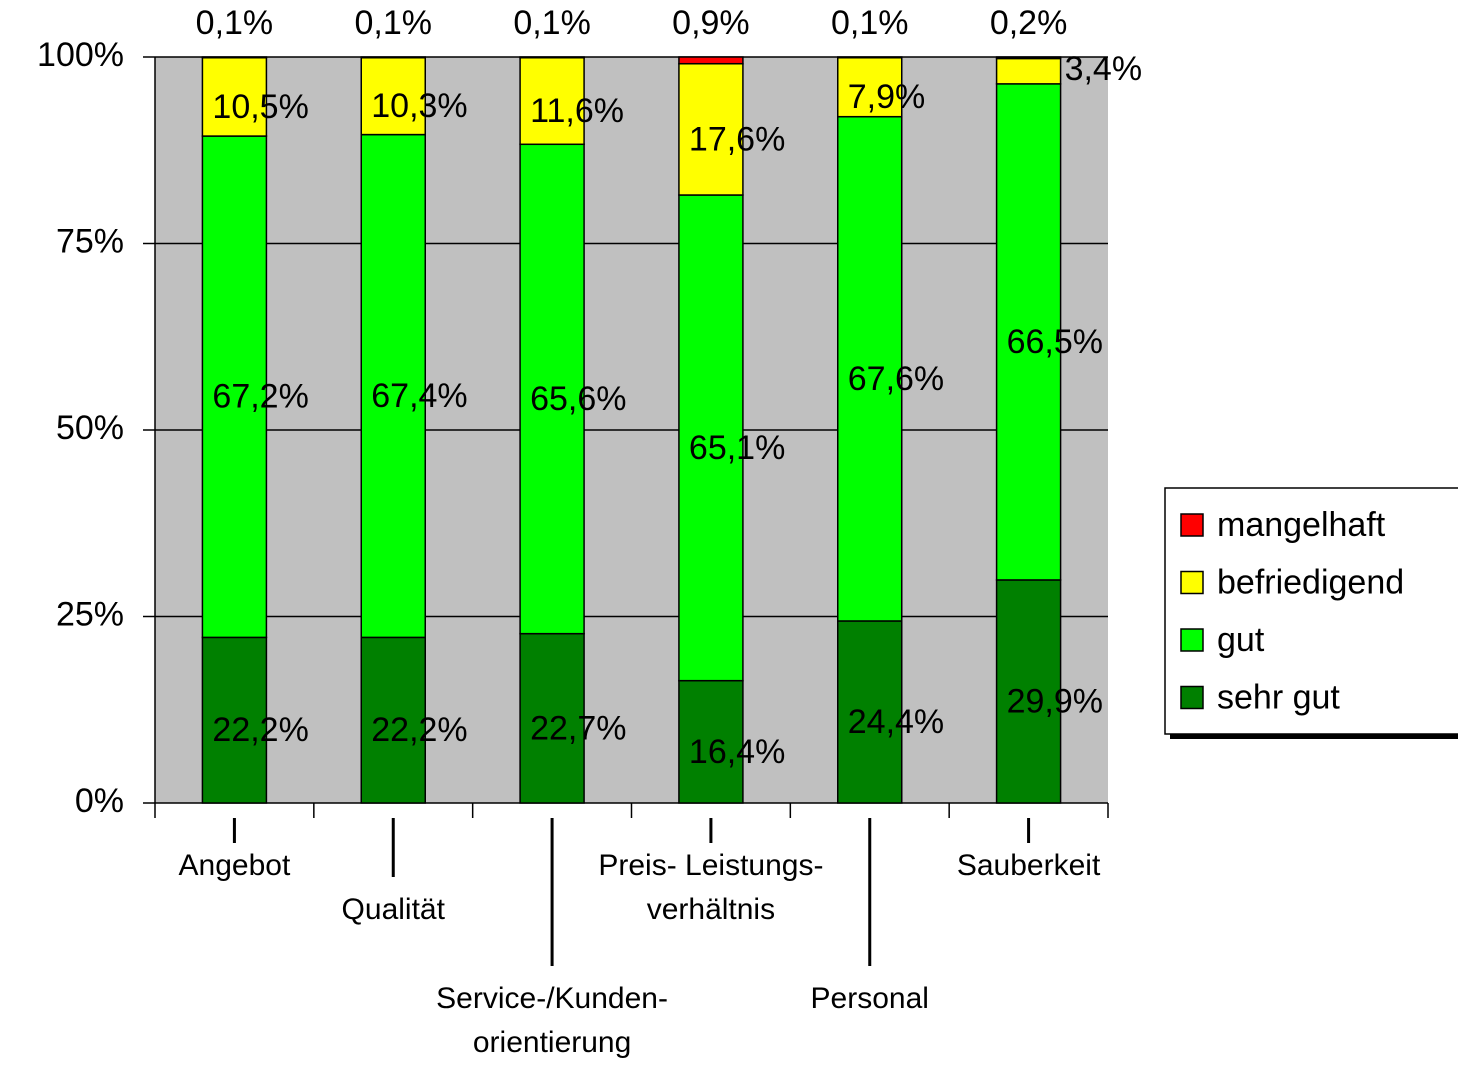  I want to click on x-tick-label: Angebot, so click(235, 865).